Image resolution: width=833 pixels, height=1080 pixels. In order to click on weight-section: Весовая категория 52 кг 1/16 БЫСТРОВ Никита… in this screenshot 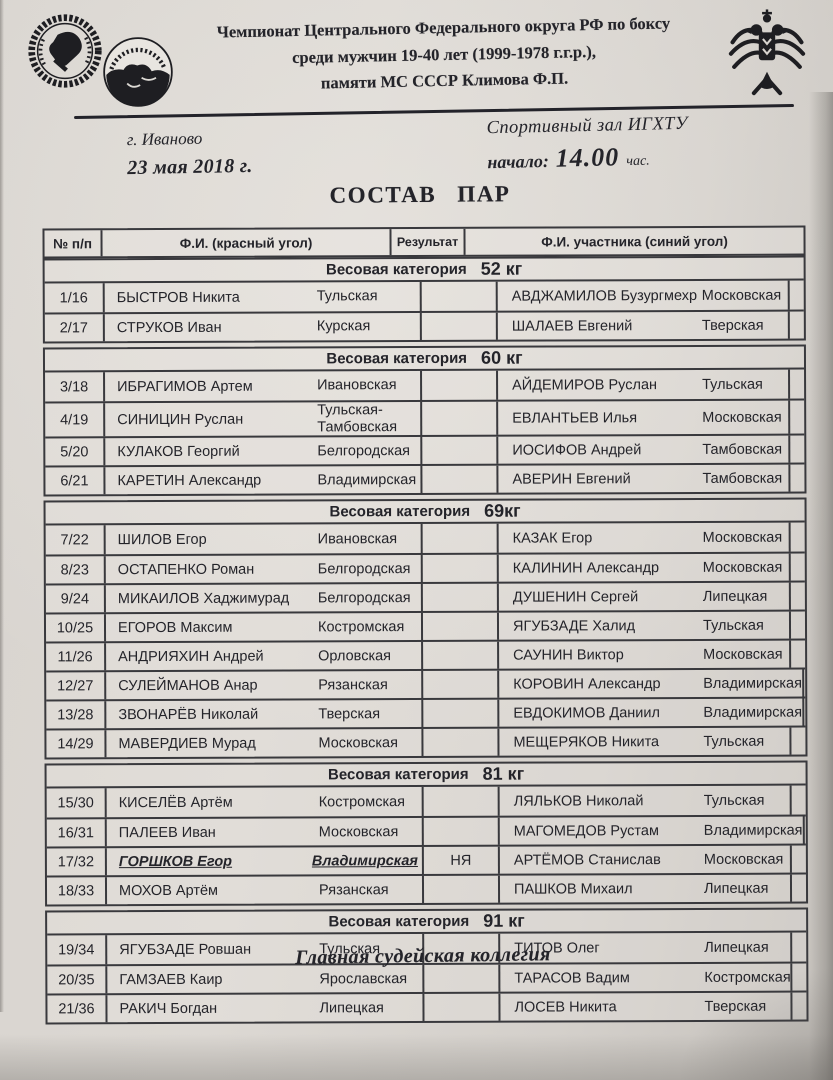, I will do `click(424, 299)`.